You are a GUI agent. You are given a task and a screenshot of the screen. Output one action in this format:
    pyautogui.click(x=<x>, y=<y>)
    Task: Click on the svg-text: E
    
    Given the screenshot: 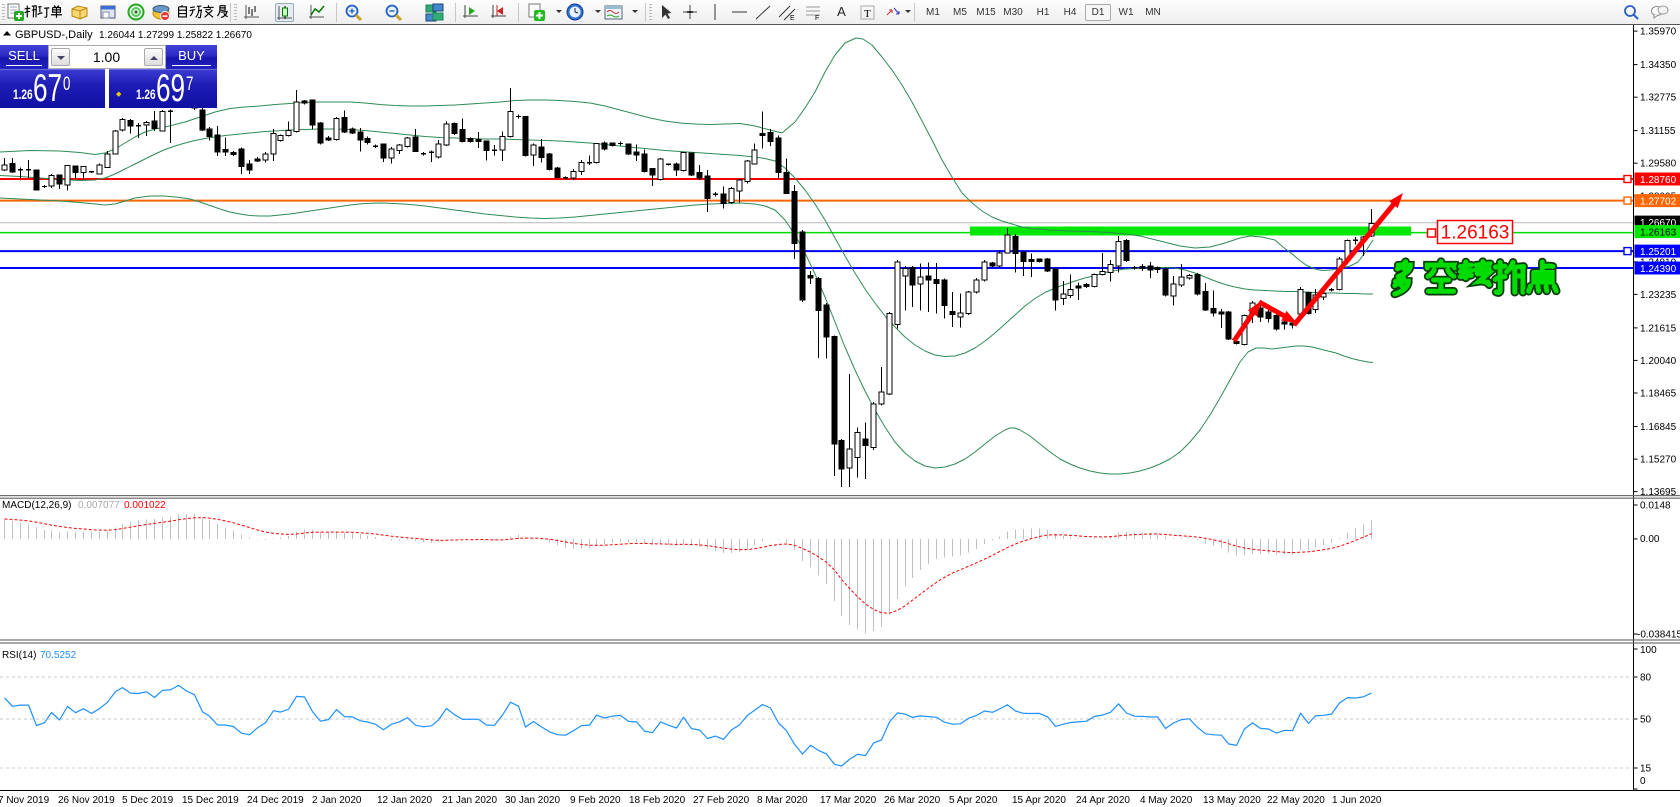 What is the action you would take?
    pyautogui.click(x=792, y=18)
    